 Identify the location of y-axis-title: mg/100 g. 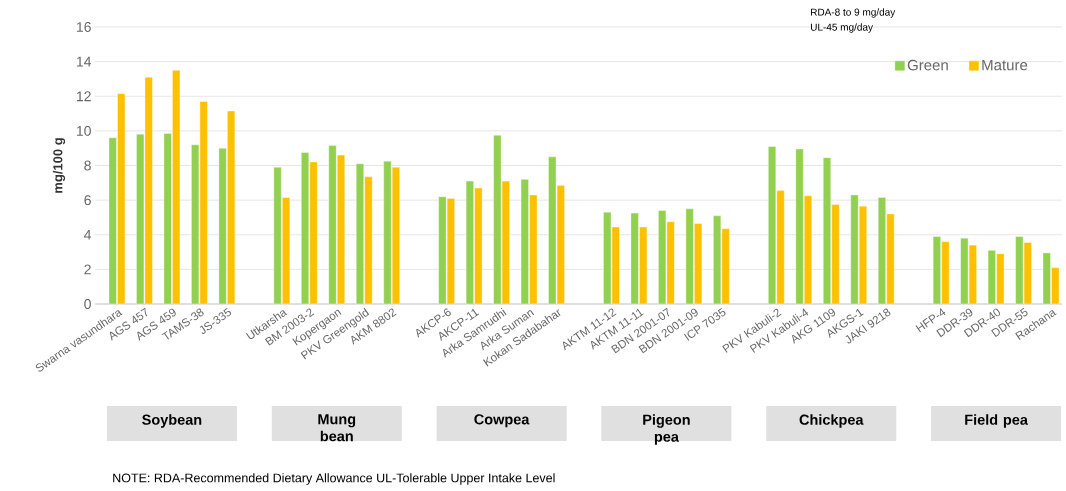
(59, 165).